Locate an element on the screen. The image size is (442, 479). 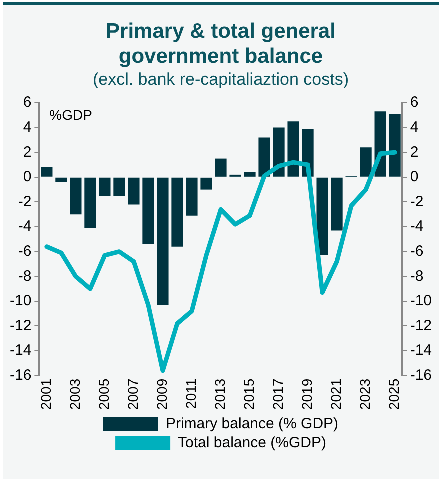
y2-tick-label: -16 is located at coordinates (421, 375).